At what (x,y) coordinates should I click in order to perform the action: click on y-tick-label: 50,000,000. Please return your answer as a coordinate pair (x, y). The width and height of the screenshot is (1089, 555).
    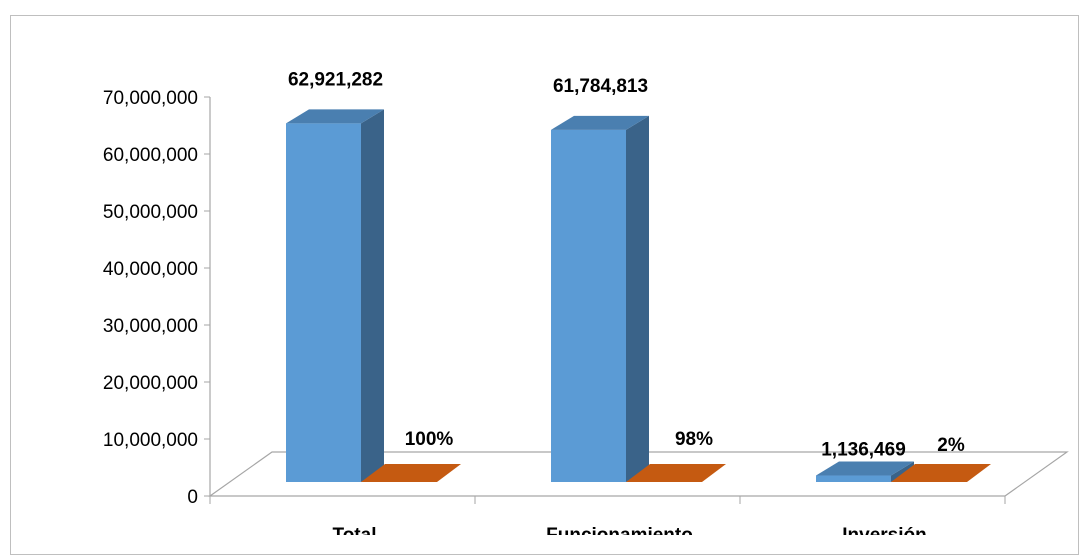
    Looking at the image, I should click on (150, 212).